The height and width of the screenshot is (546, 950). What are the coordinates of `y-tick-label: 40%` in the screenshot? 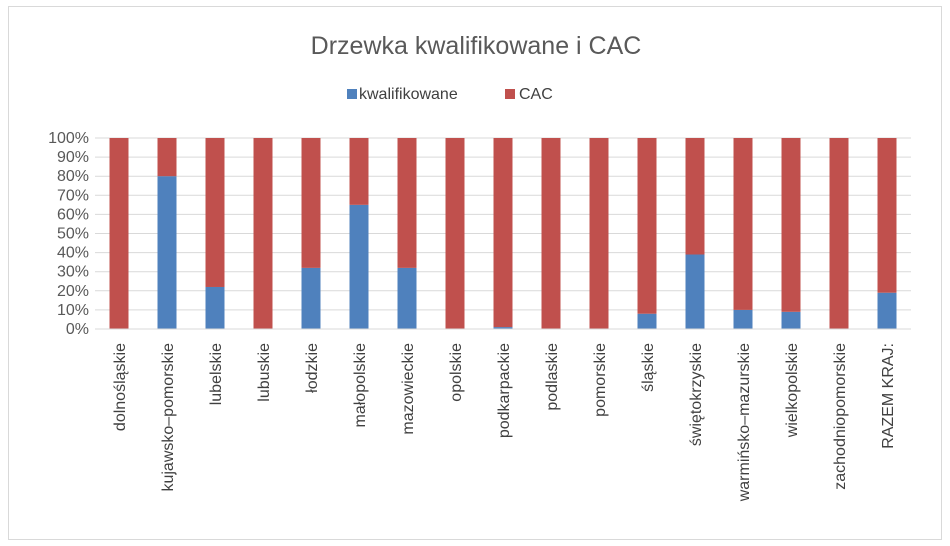 It's located at (73, 253).